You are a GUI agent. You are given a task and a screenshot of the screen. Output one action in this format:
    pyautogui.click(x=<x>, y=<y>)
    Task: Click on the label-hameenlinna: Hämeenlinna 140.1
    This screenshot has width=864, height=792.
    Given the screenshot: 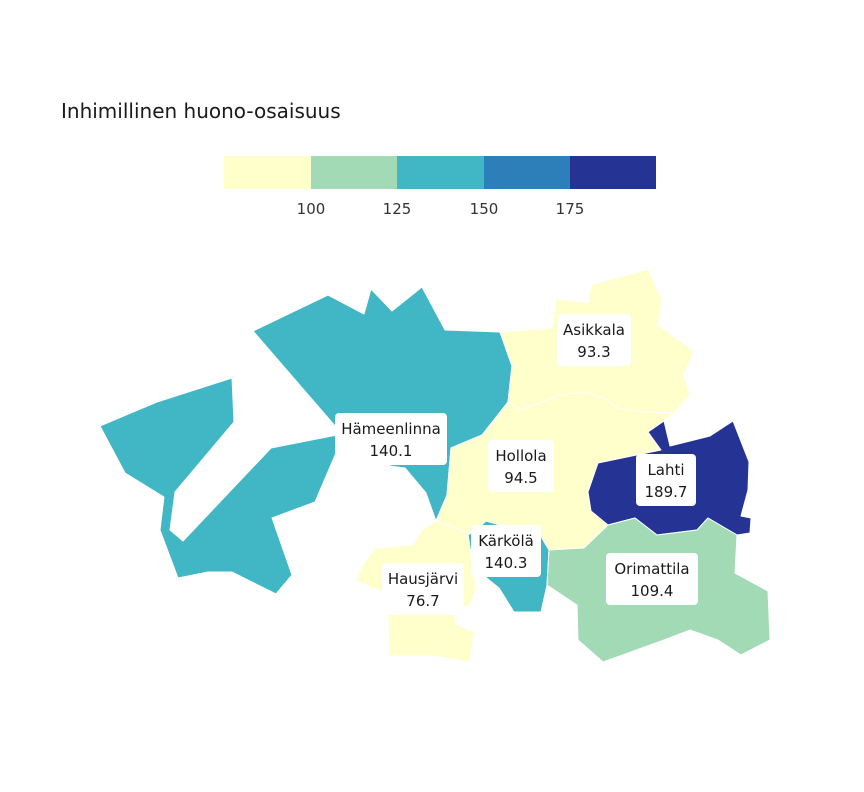 What is the action you would take?
    pyautogui.click(x=391, y=439)
    